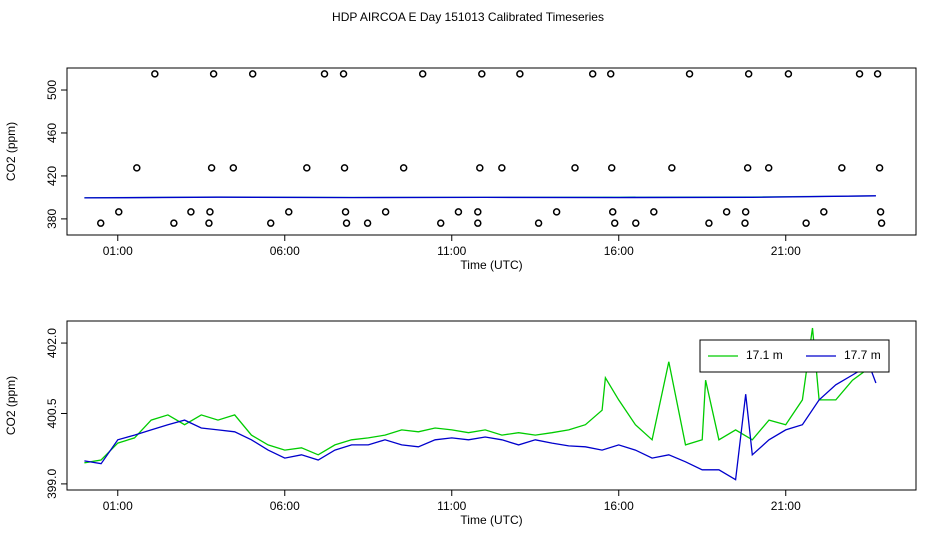  What do you see at coordinates (480, 197) in the screenshot?
I see `series-line` at bounding box center [480, 197].